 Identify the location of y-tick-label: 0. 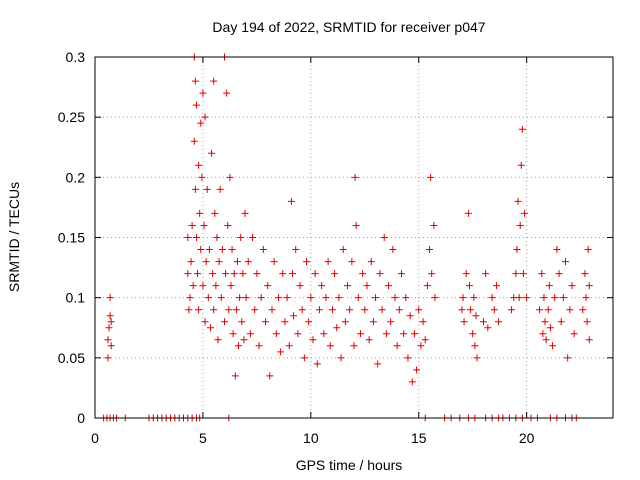
(81, 418).